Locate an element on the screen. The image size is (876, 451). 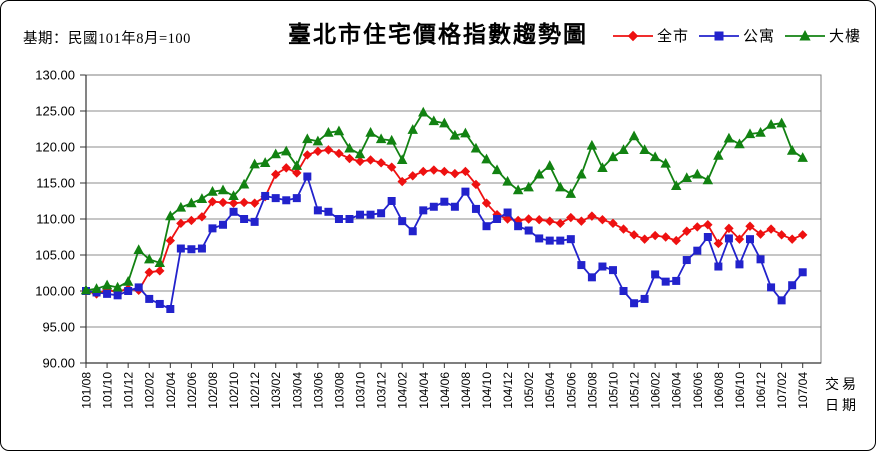
legend-item-大樓: 大樓 is located at coordinates (822, 35).